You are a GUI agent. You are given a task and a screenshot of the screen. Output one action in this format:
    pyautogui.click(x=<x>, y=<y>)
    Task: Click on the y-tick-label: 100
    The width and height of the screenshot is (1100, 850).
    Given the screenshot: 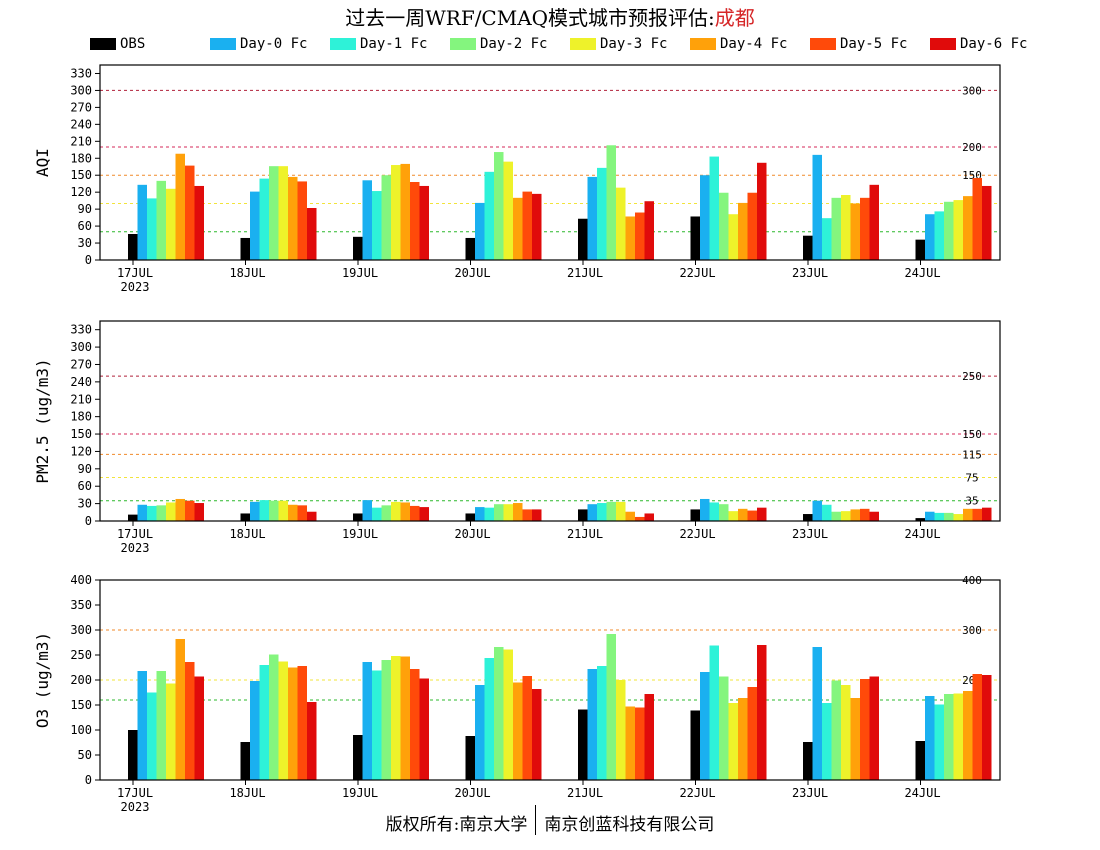 What is the action you would take?
    pyautogui.click(x=81, y=730)
    